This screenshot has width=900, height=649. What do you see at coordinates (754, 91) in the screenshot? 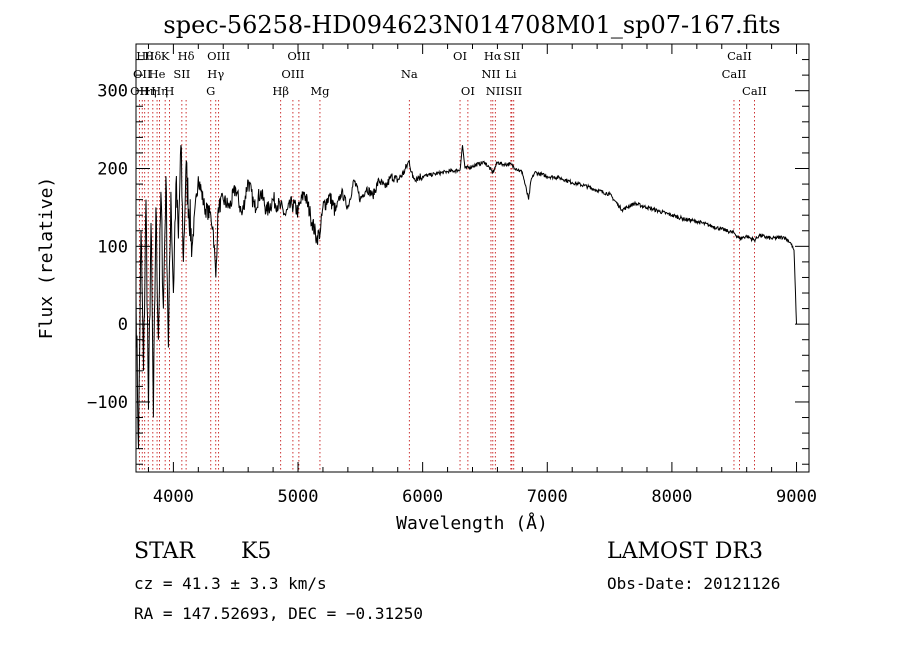
I see `spectral-line-label-29: CaII` at bounding box center [754, 91].